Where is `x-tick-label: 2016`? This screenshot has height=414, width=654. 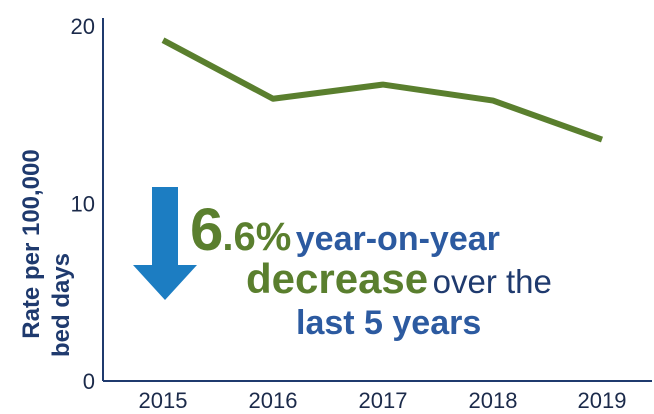
x-tick-label: 2016 is located at coordinates (273, 400).